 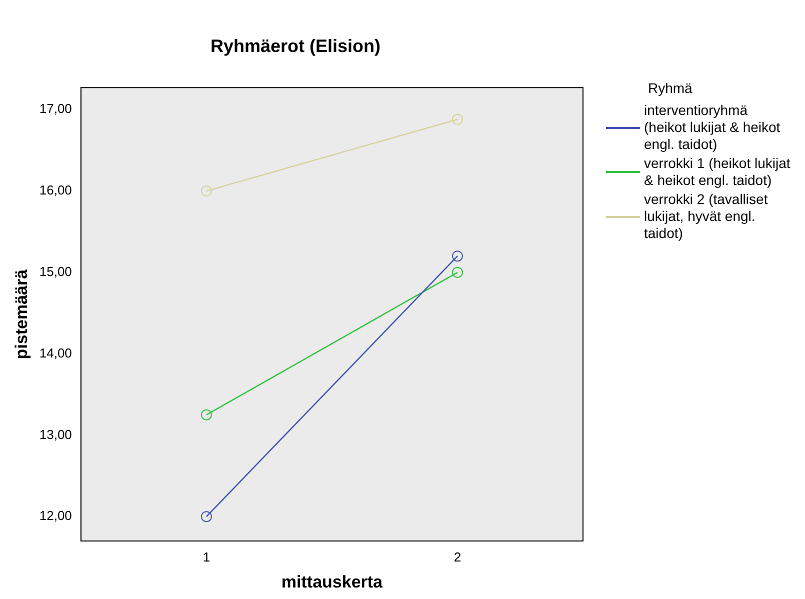 I want to click on x-tick-label: 2, so click(x=458, y=556).